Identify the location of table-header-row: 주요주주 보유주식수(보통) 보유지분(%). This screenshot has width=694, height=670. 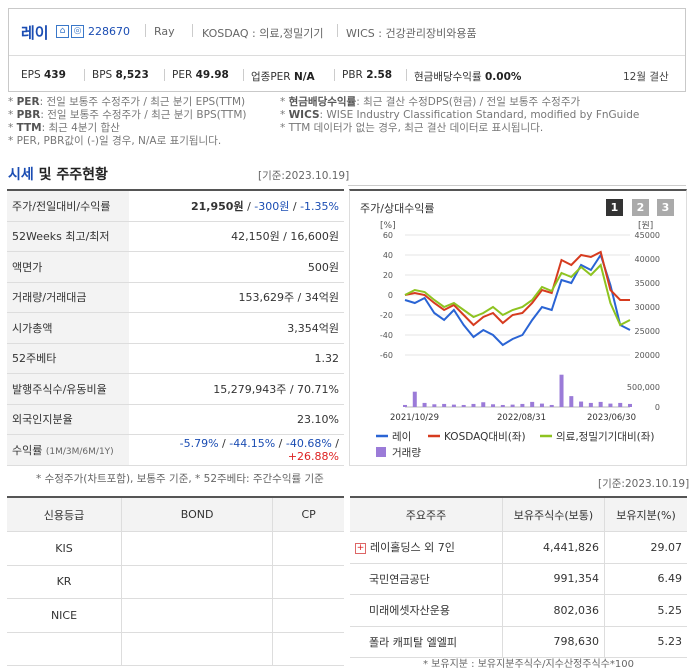
(518, 514).